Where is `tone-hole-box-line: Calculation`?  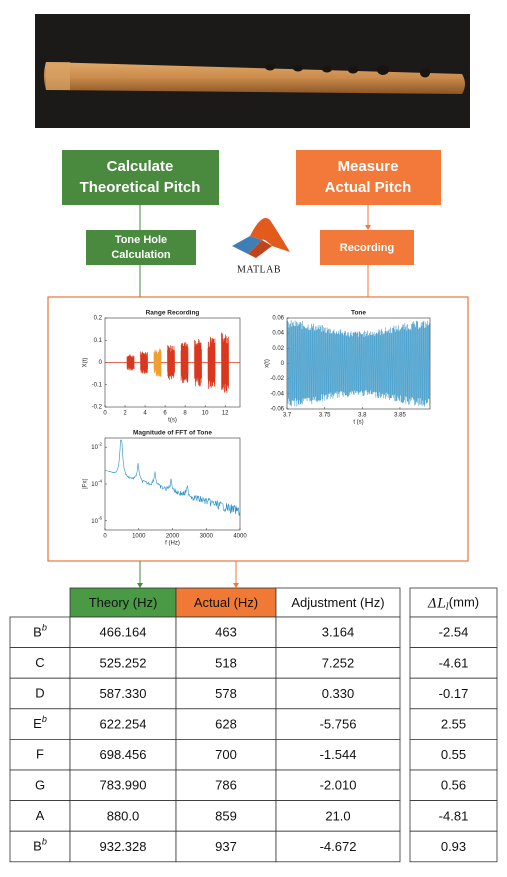
tone-hole-box-line: Calculation is located at coordinates (141, 255).